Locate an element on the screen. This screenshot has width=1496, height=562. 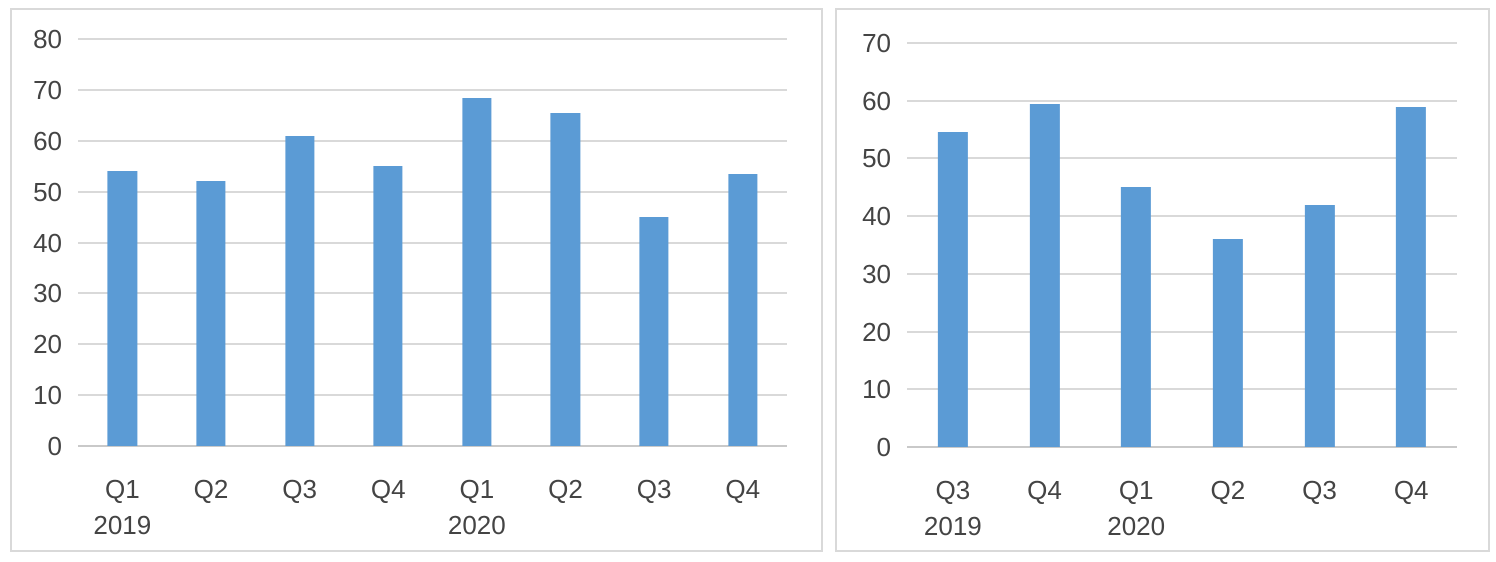
x-axis-labels: Q3 Q4 Q1 Q2 Q3 Q4 2019 2020 is located at coordinates (1182, 502).